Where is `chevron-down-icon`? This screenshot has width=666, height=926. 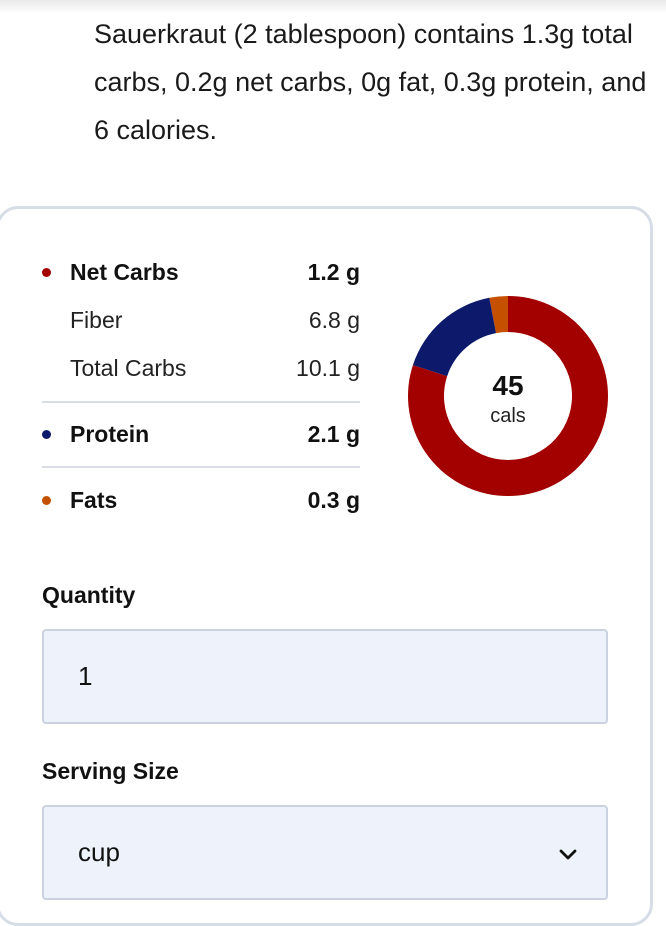
chevron-down-icon is located at coordinates (568, 854).